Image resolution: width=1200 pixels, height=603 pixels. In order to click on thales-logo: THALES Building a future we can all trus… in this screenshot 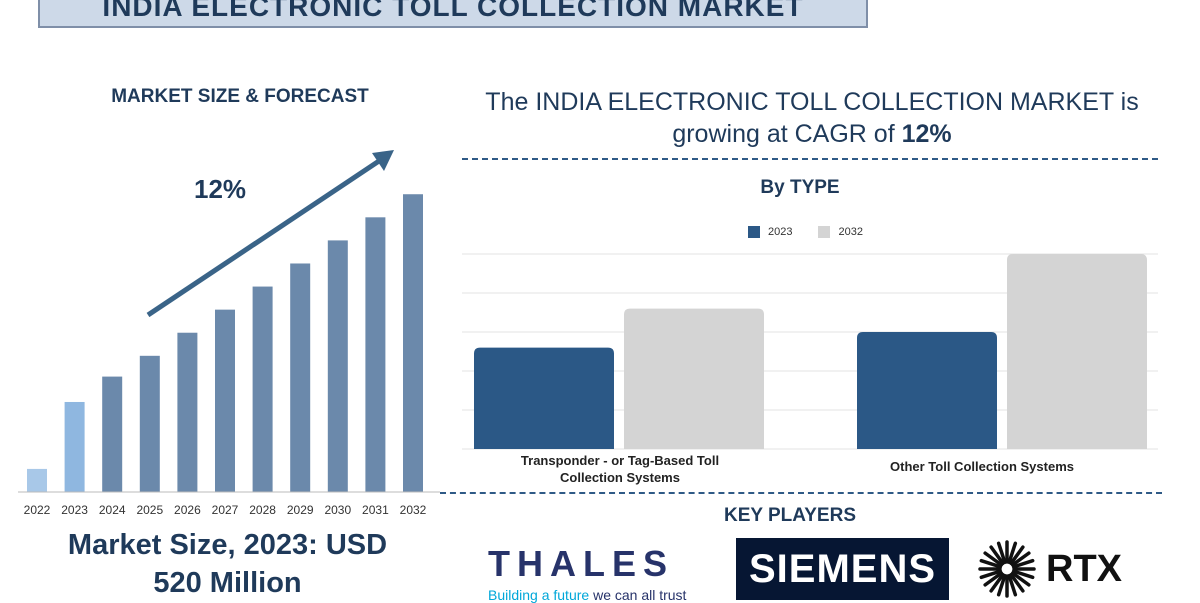, I will do `click(600, 574)`.